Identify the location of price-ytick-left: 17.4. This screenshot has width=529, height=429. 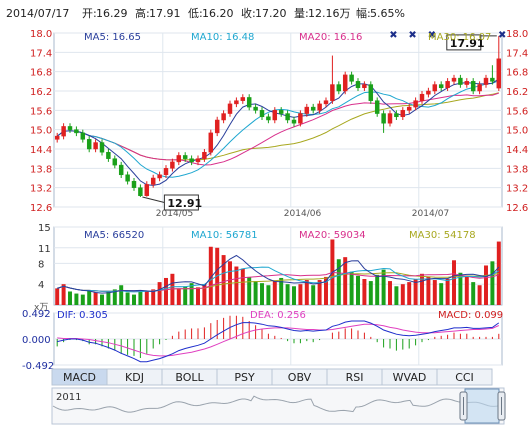
(41, 53).